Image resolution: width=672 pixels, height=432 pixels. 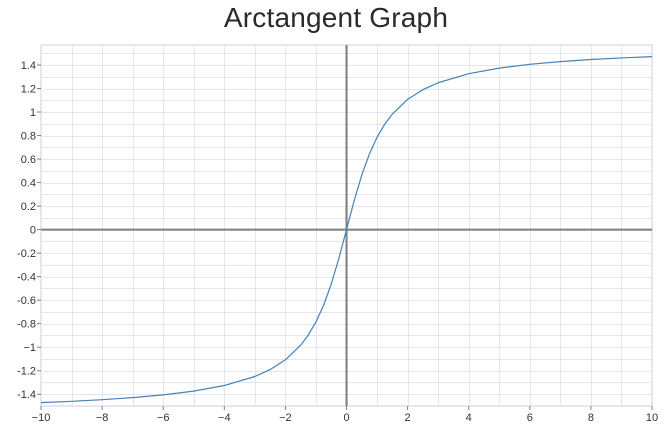 I want to click on y-tick-label: 0.8, so click(x=28, y=137).